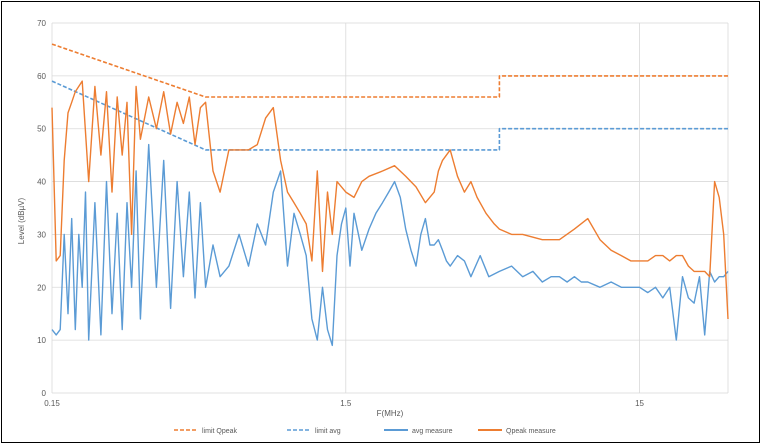 The image size is (763, 446). I want to click on y-tick-label: 0, so click(44, 393).